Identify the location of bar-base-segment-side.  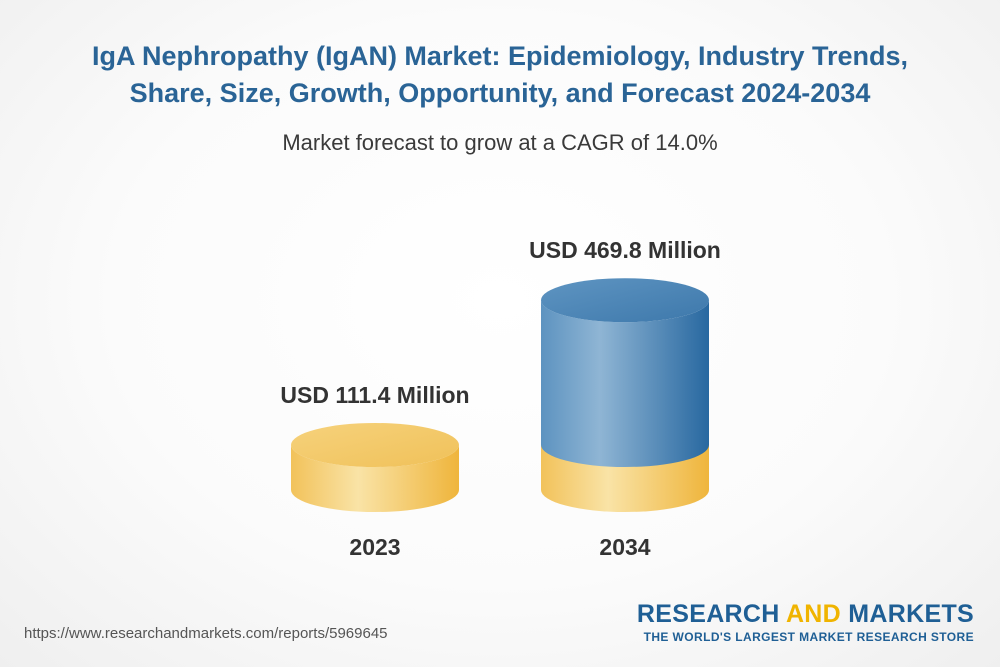
(375, 478).